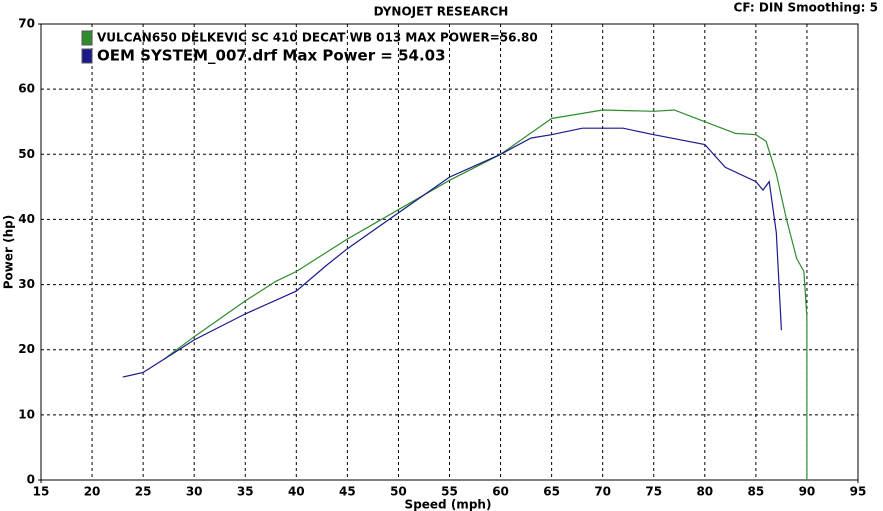  I want to click on x-tick-label: 75, so click(653, 492).